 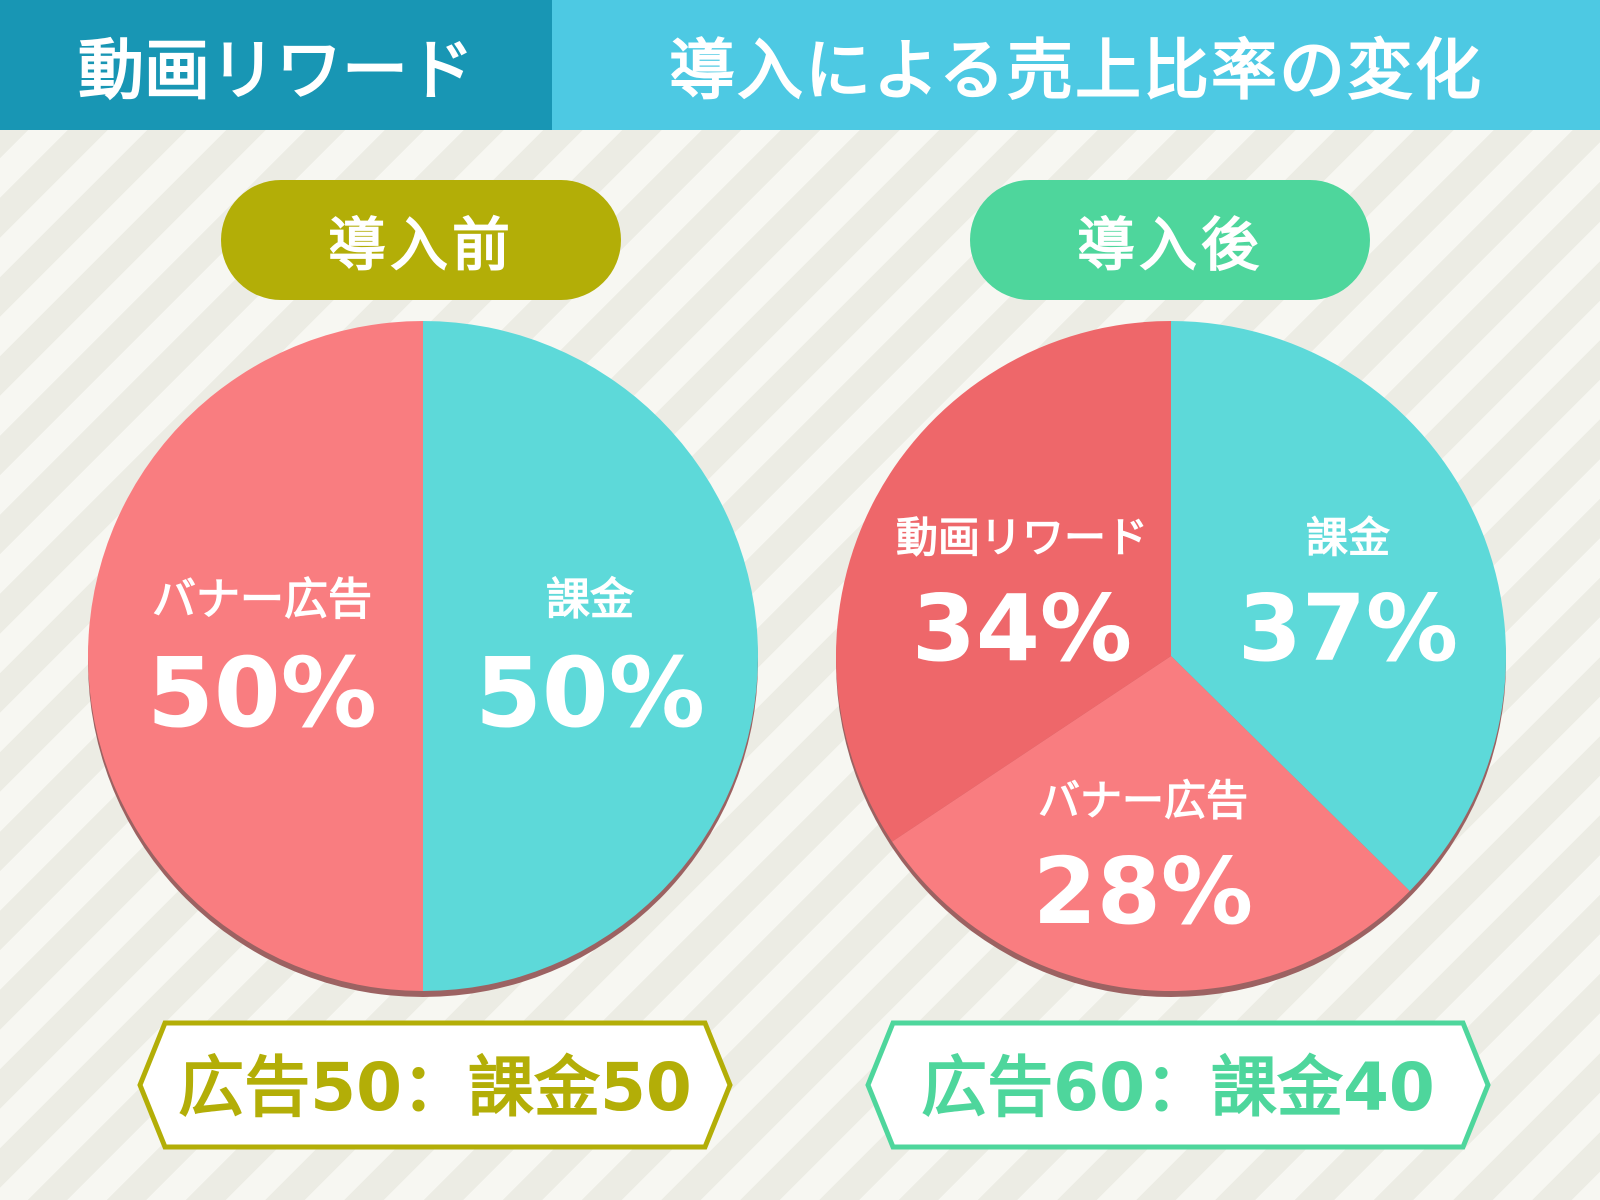 I want to click on after-title-pill: 導入後, so click(x=1170, y=240).